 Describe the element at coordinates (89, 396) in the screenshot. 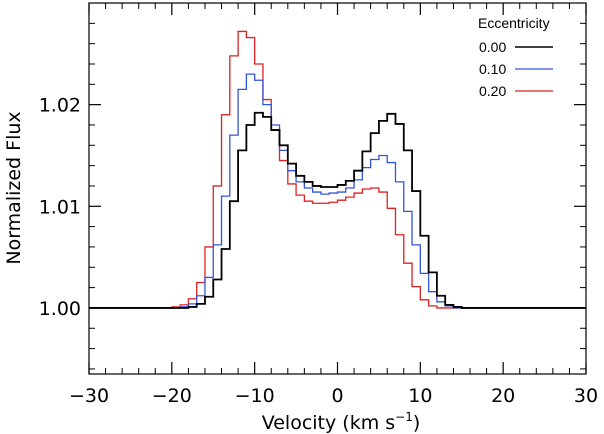

I see `x-tick-label: −30` at that location.